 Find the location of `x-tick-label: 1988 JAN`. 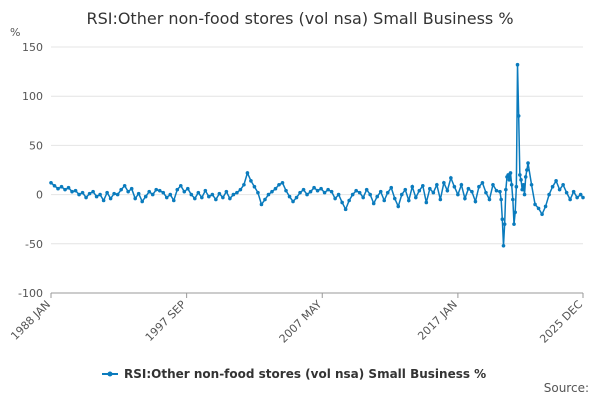

x-tick-label: 1988 JAN is located at coordinates (30, 320).